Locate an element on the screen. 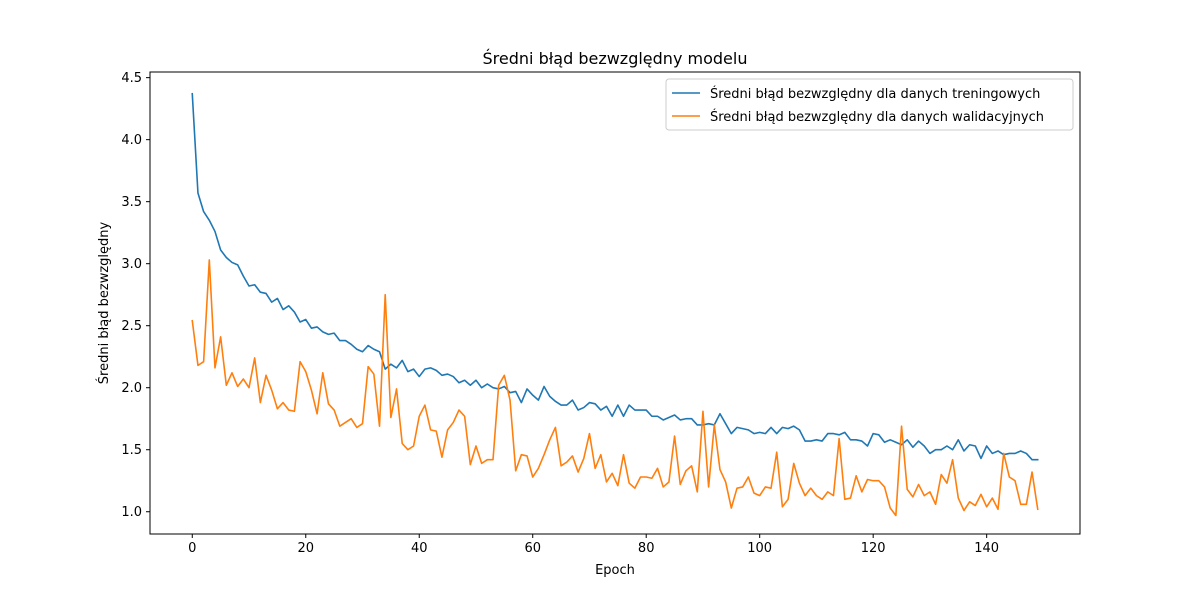 The width and height of the screenshot is (1200, 600). y-axis: 1.0 1.5 2.0 2.5 3.0 3.5 4.0 4.5 is located at coordinates (135, 295).